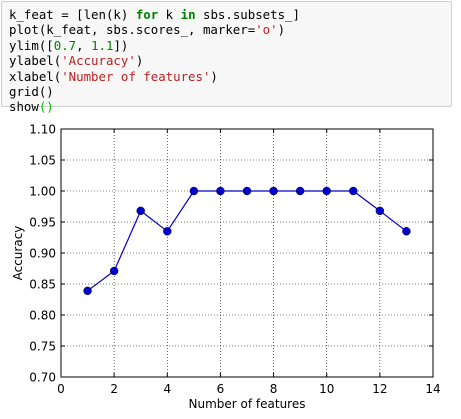 The height and width of the screenshot is (419, 461). Describe the element at coordinates (42, 223) in the screenshot. I see `y-tick-label: 0.95` at that location.